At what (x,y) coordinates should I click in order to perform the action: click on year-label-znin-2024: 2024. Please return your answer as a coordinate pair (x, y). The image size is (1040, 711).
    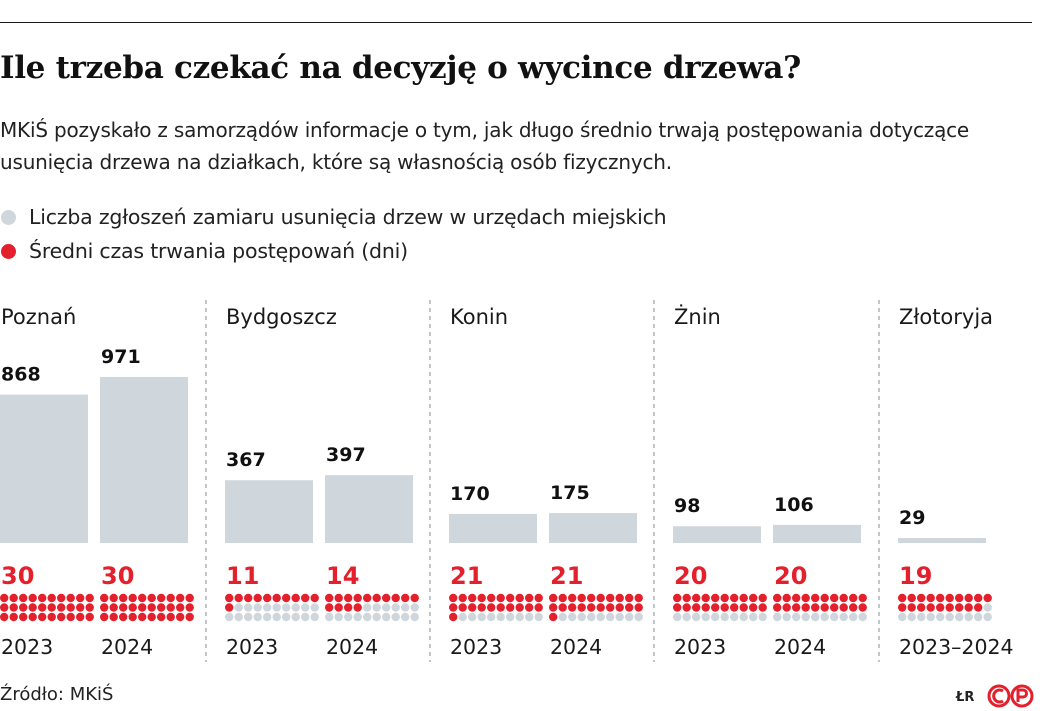
    Looking at the image, I should click on (800, 647).